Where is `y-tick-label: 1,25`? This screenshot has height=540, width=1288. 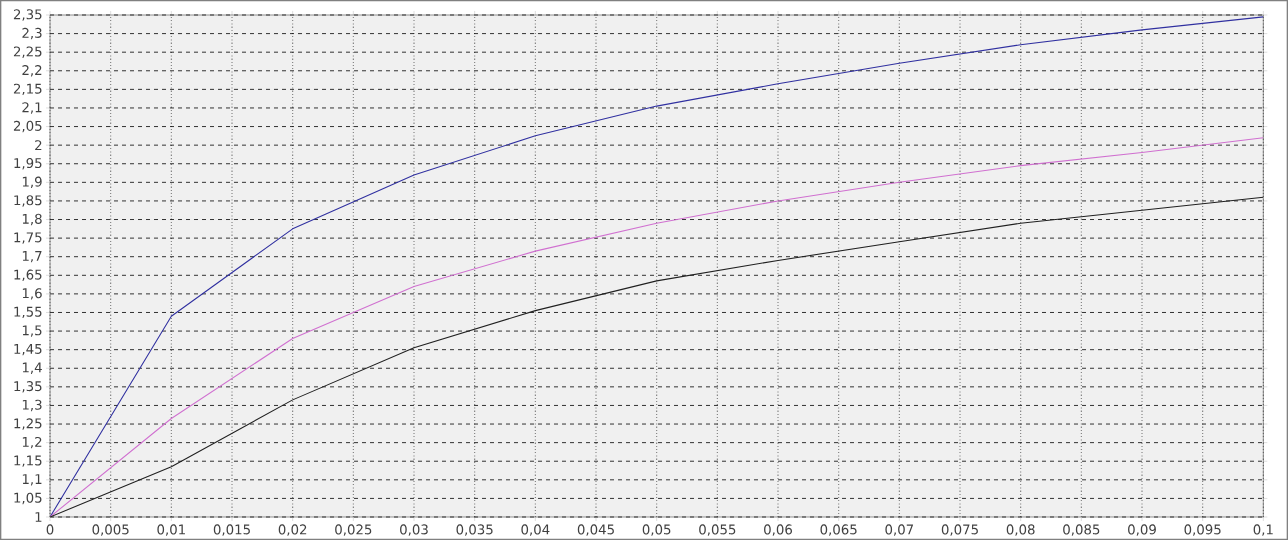 y-tick-label: 1,25 is located at coordinates (28, 424).